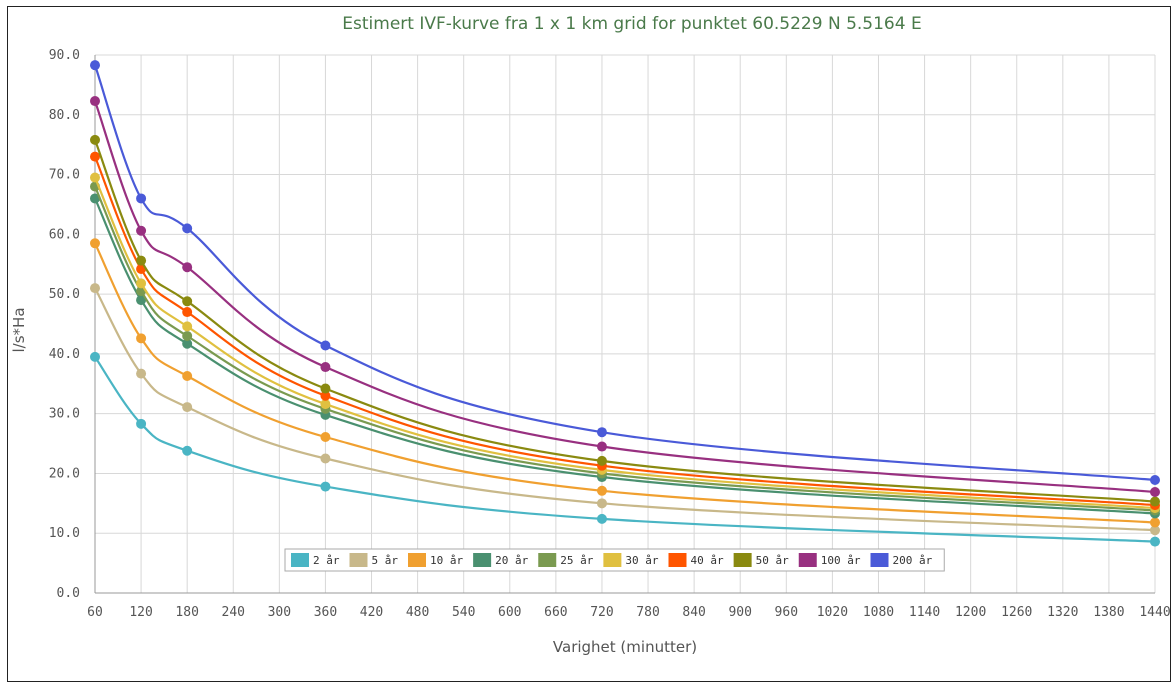 This screenshot has height=688, width=1176. Describe the element at coordinates (64, 533) in the screenshot. I see `y-tick-label: 10.0` at that location.